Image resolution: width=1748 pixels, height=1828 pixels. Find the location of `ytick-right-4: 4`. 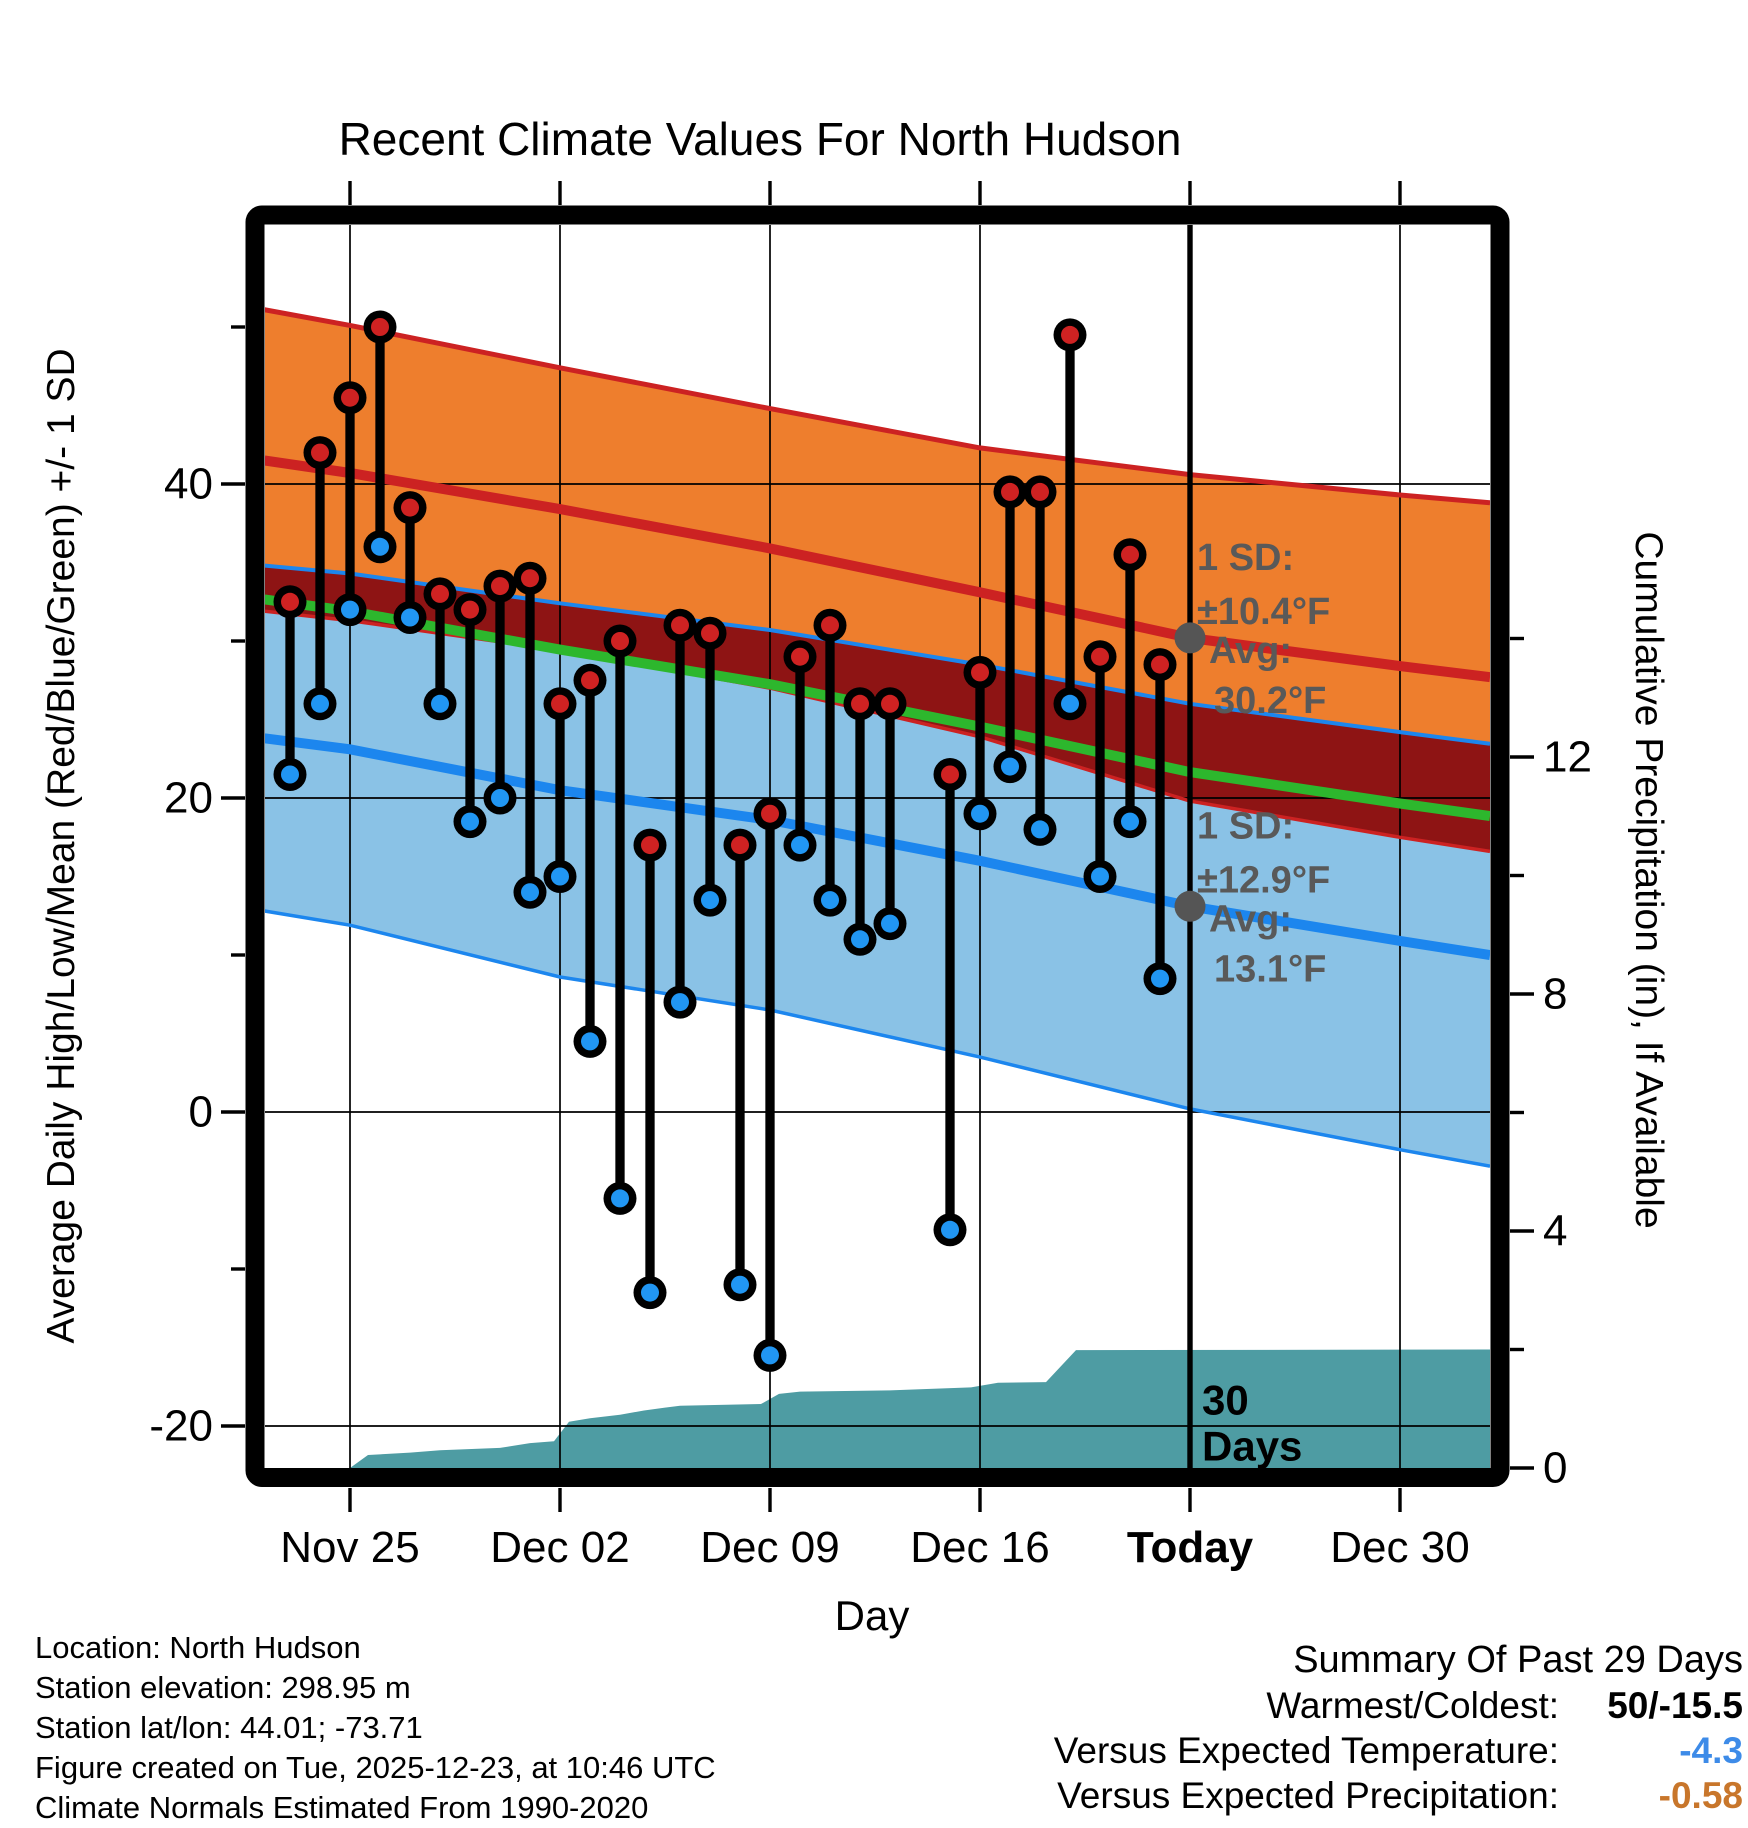

ytick-right-4: 4 is located at coordinates (1555, 1231).